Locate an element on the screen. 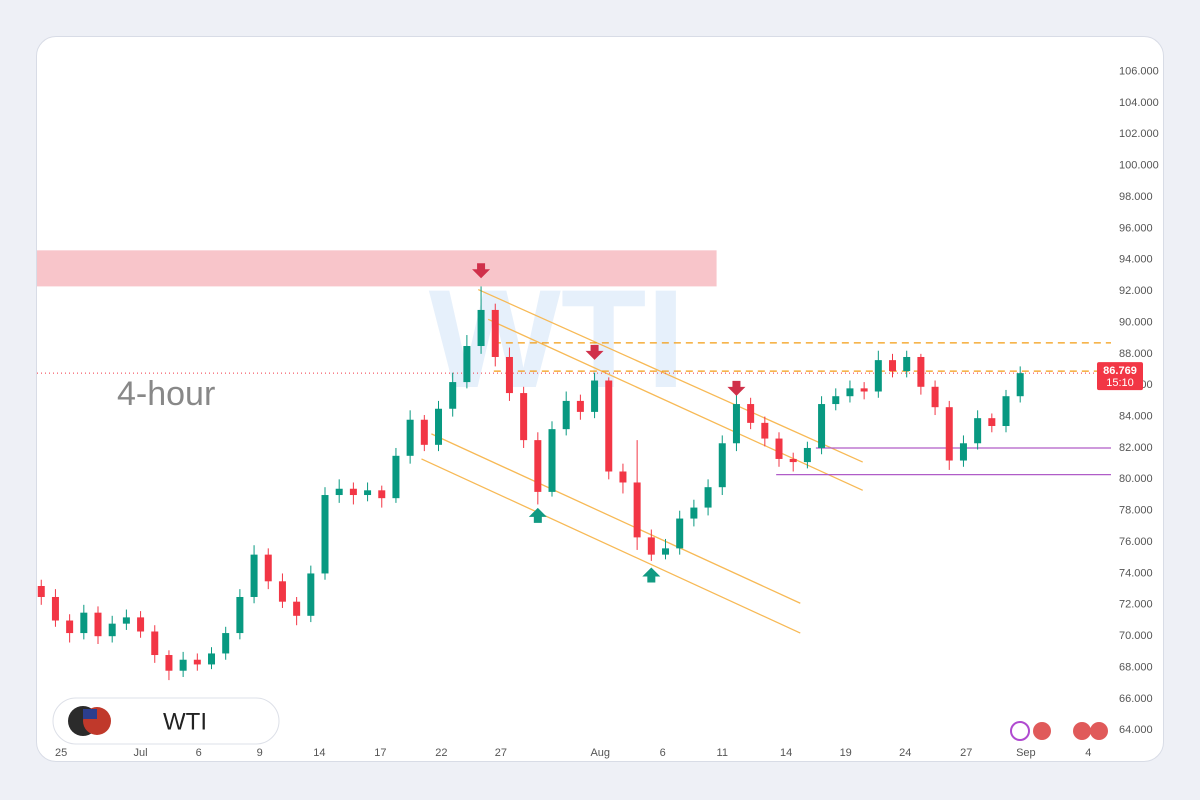 The height and width of the screenshot is (800, 1200). x-tick-label: 27 is located at coordinates (966, 753).